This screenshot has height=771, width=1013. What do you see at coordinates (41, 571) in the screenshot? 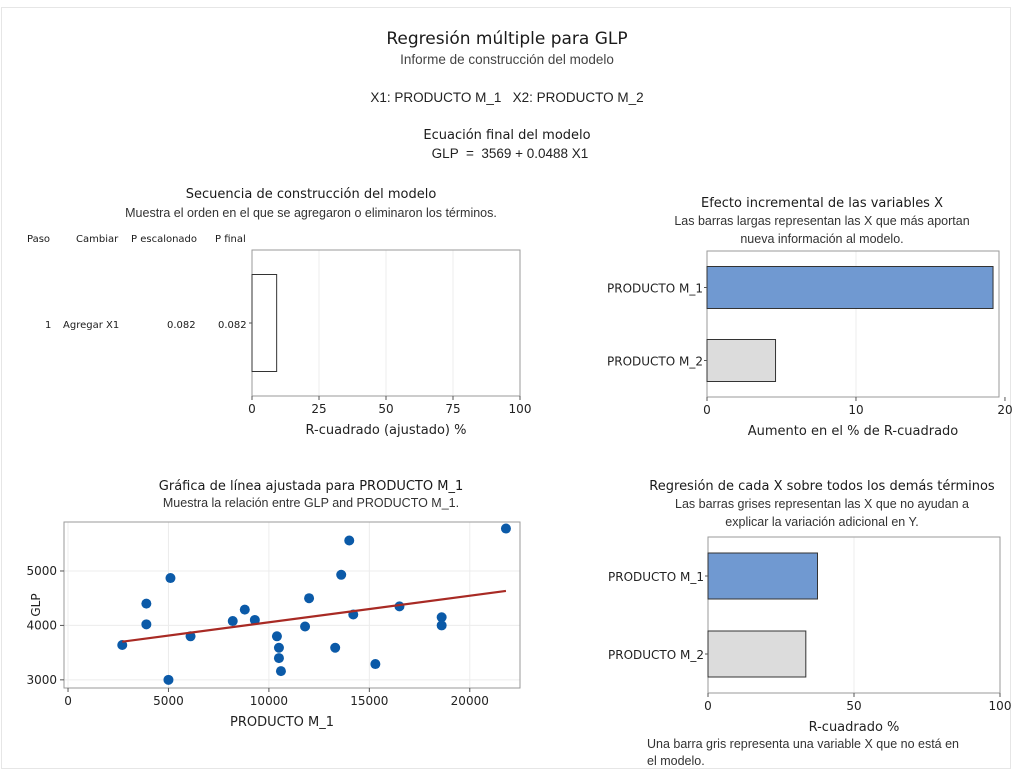
I see `fit-y-tick-label: 5000` at bounding box center [41, 571].